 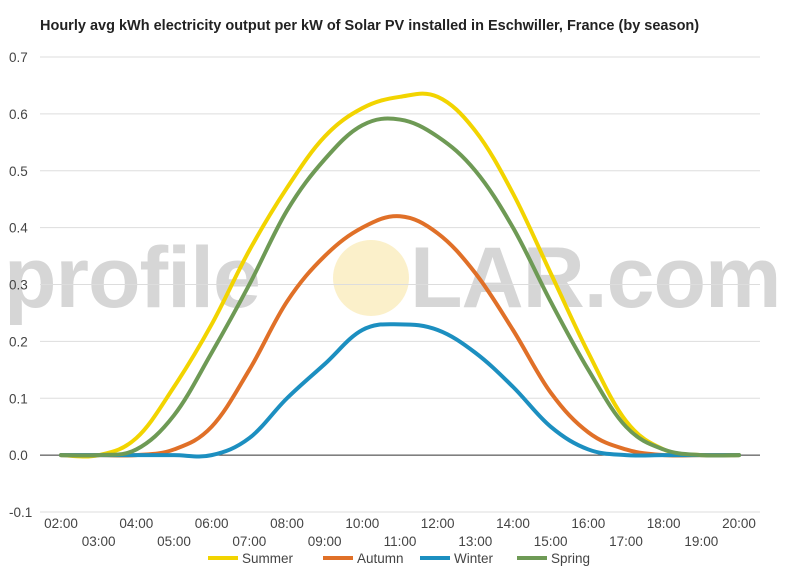 I want to click on legend-label-winter: Winter, so click(x=474, y=558).